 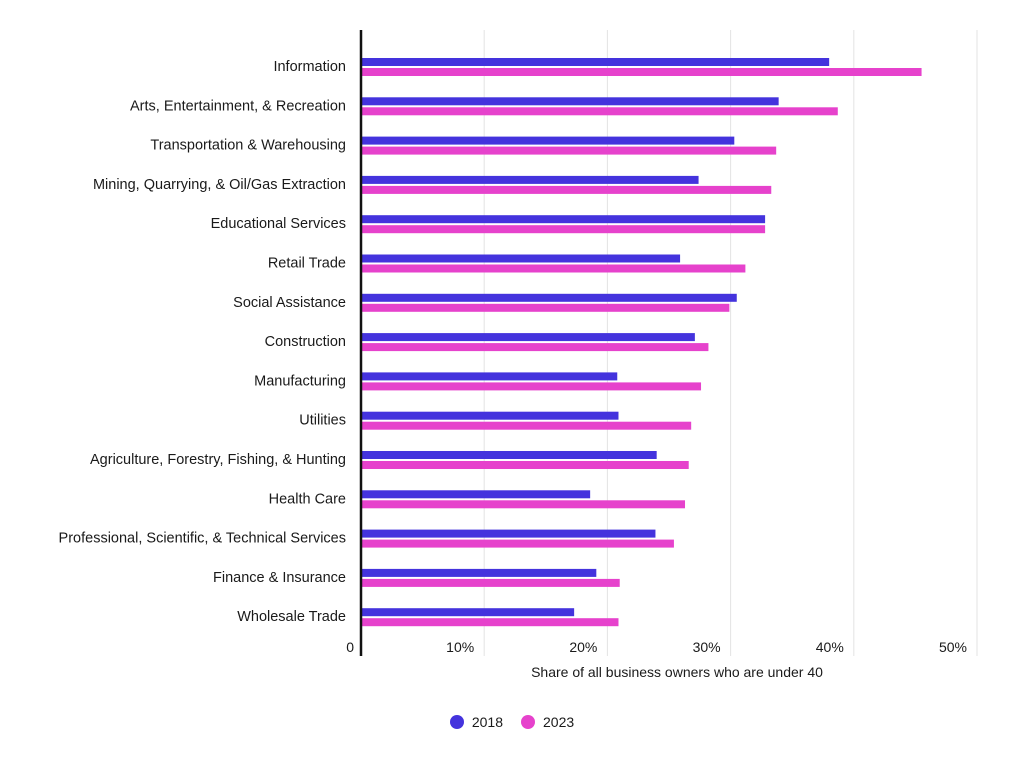 What do you see at coordinates (656, 647) in the screenshot?
I see `x-axis-ticks: 0 10% 20% 30% 40% 50%` at bounding box center [656, 647].